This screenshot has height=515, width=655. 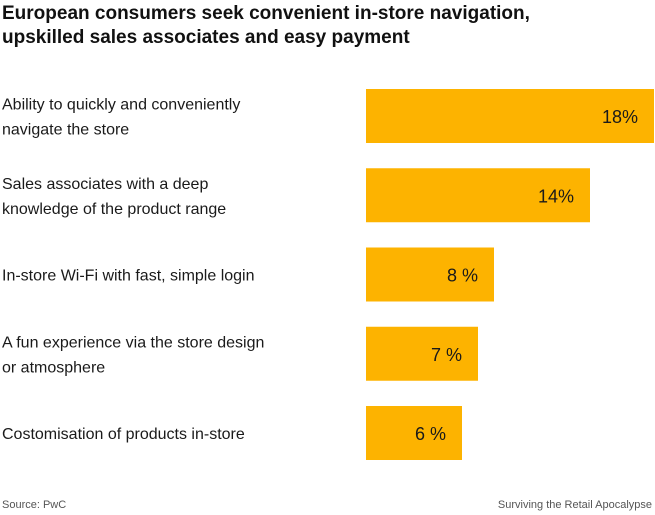 I want to click on bar-value-label-1: 18%, so click(x=620, y=117).